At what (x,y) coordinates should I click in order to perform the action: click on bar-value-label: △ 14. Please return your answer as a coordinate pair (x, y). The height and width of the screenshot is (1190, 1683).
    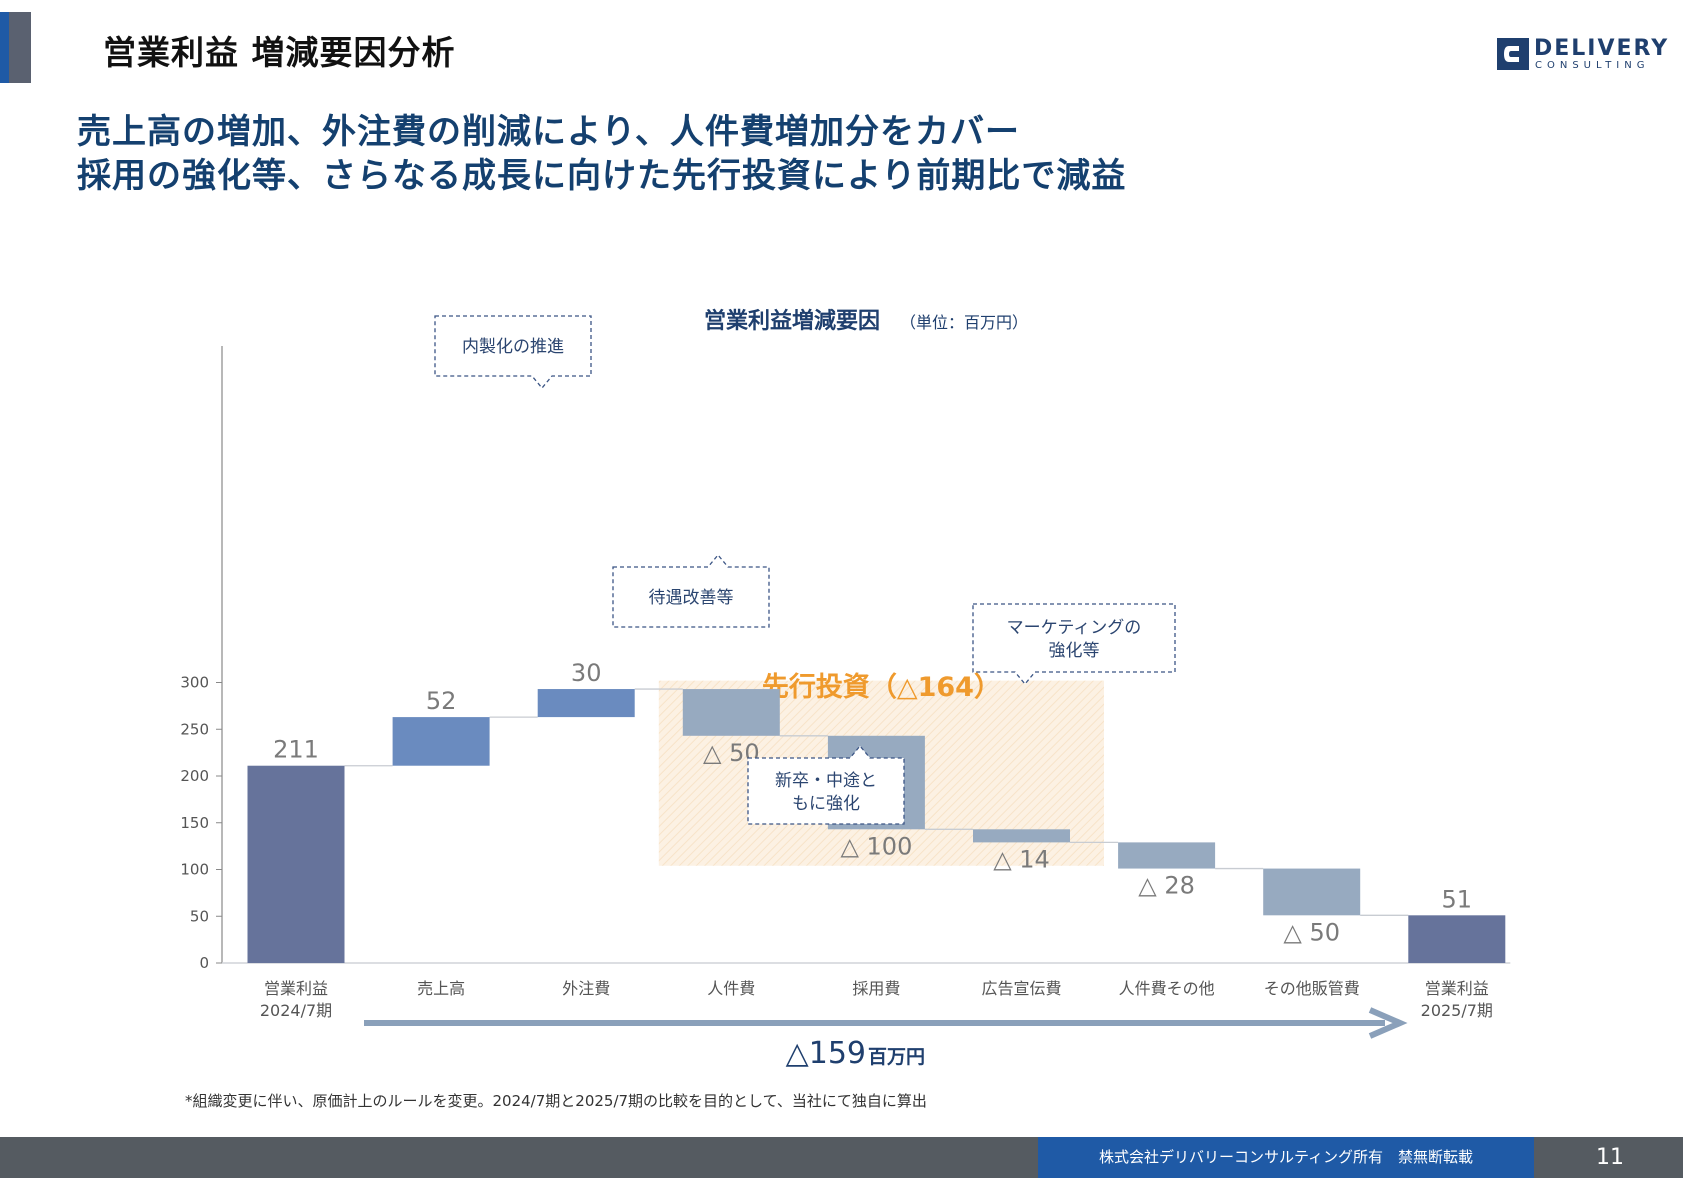
    Looking at the image, I should click on (1021, 859).